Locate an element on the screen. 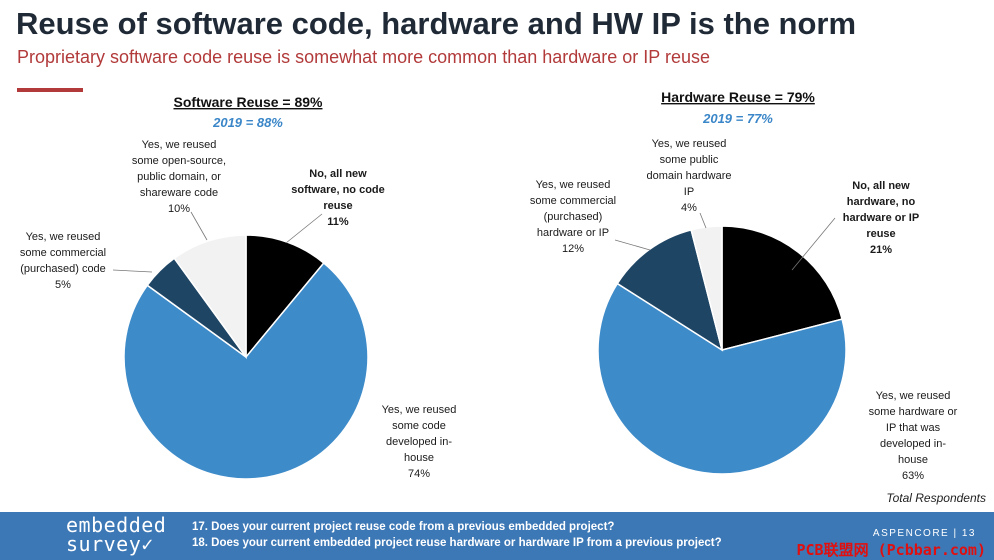 Image resolution: width=994 pixels, height=560 pixels. total-respondents-note: Total Respondents is located at coordinates (936, 498).